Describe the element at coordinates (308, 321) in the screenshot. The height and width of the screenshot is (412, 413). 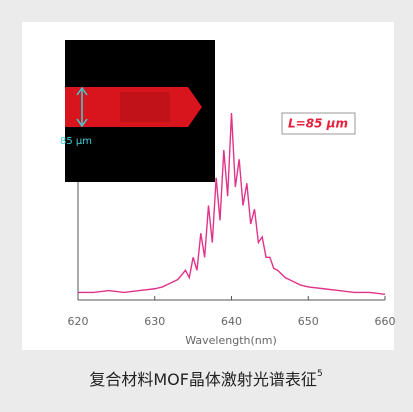
I see `x-tick-label: 650` at that location.